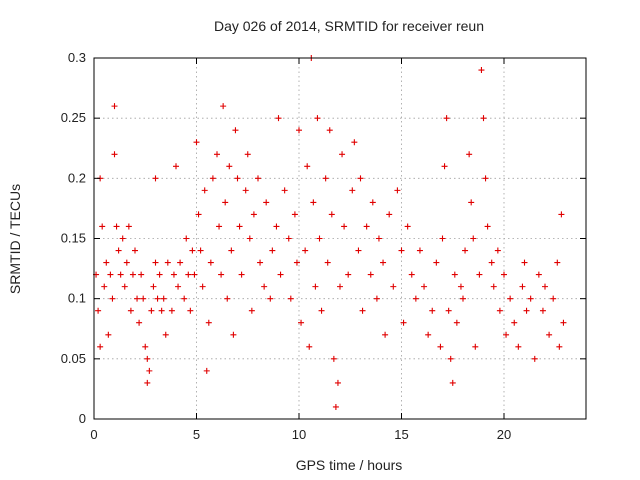 Image resolution: width=640 pixels, height=480 pixels. What do you see at coordinates (77, 298) in the screenshot?
I see `y-tick-label: 0.1` at bounding box center [77, 298].